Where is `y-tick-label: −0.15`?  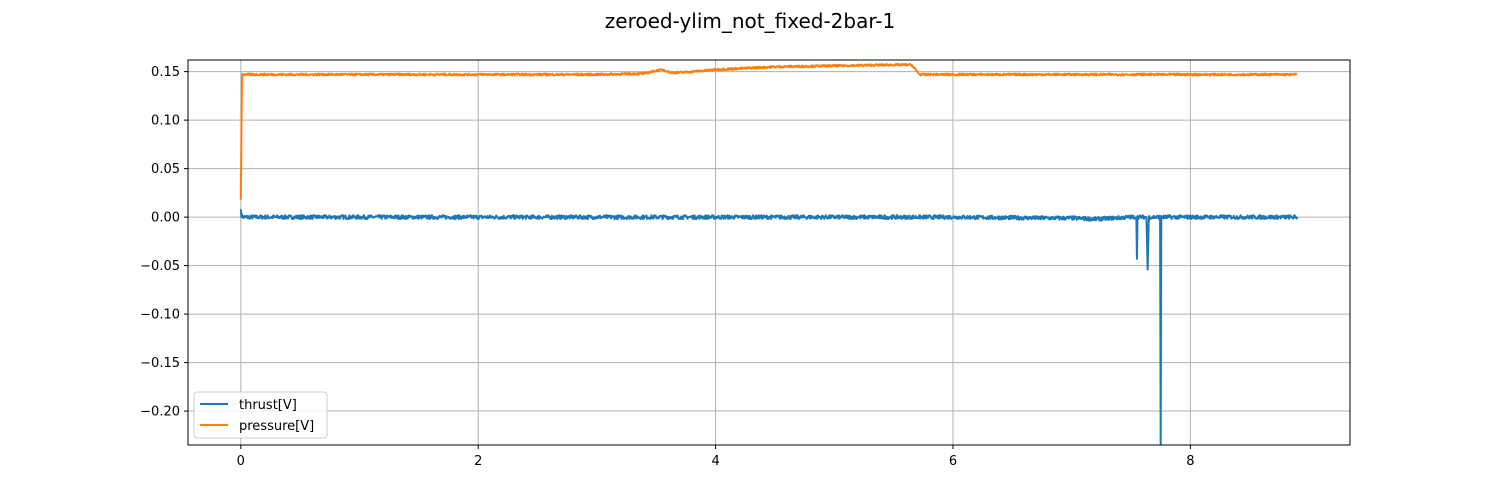
y-tick-label: −0.15 is located at coordinates (160, 363).